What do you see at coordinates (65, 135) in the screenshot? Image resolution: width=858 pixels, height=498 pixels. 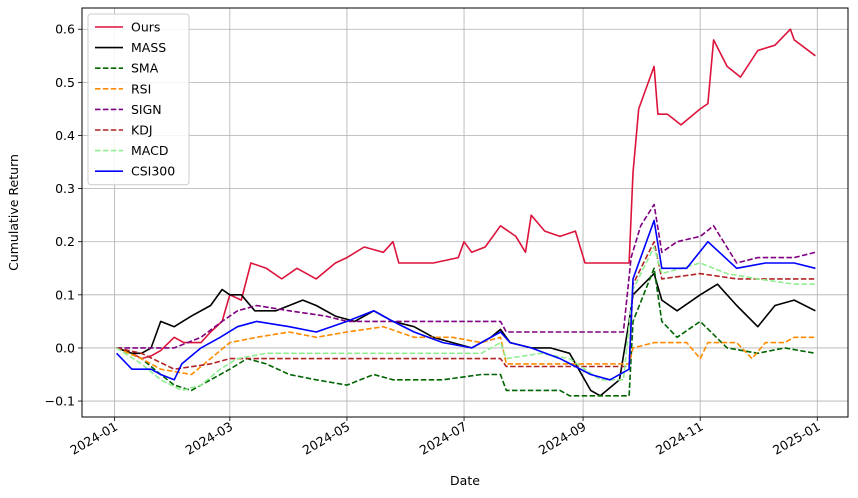 I see `y-tick-label: 0.4` at bounding box center [65, 135].